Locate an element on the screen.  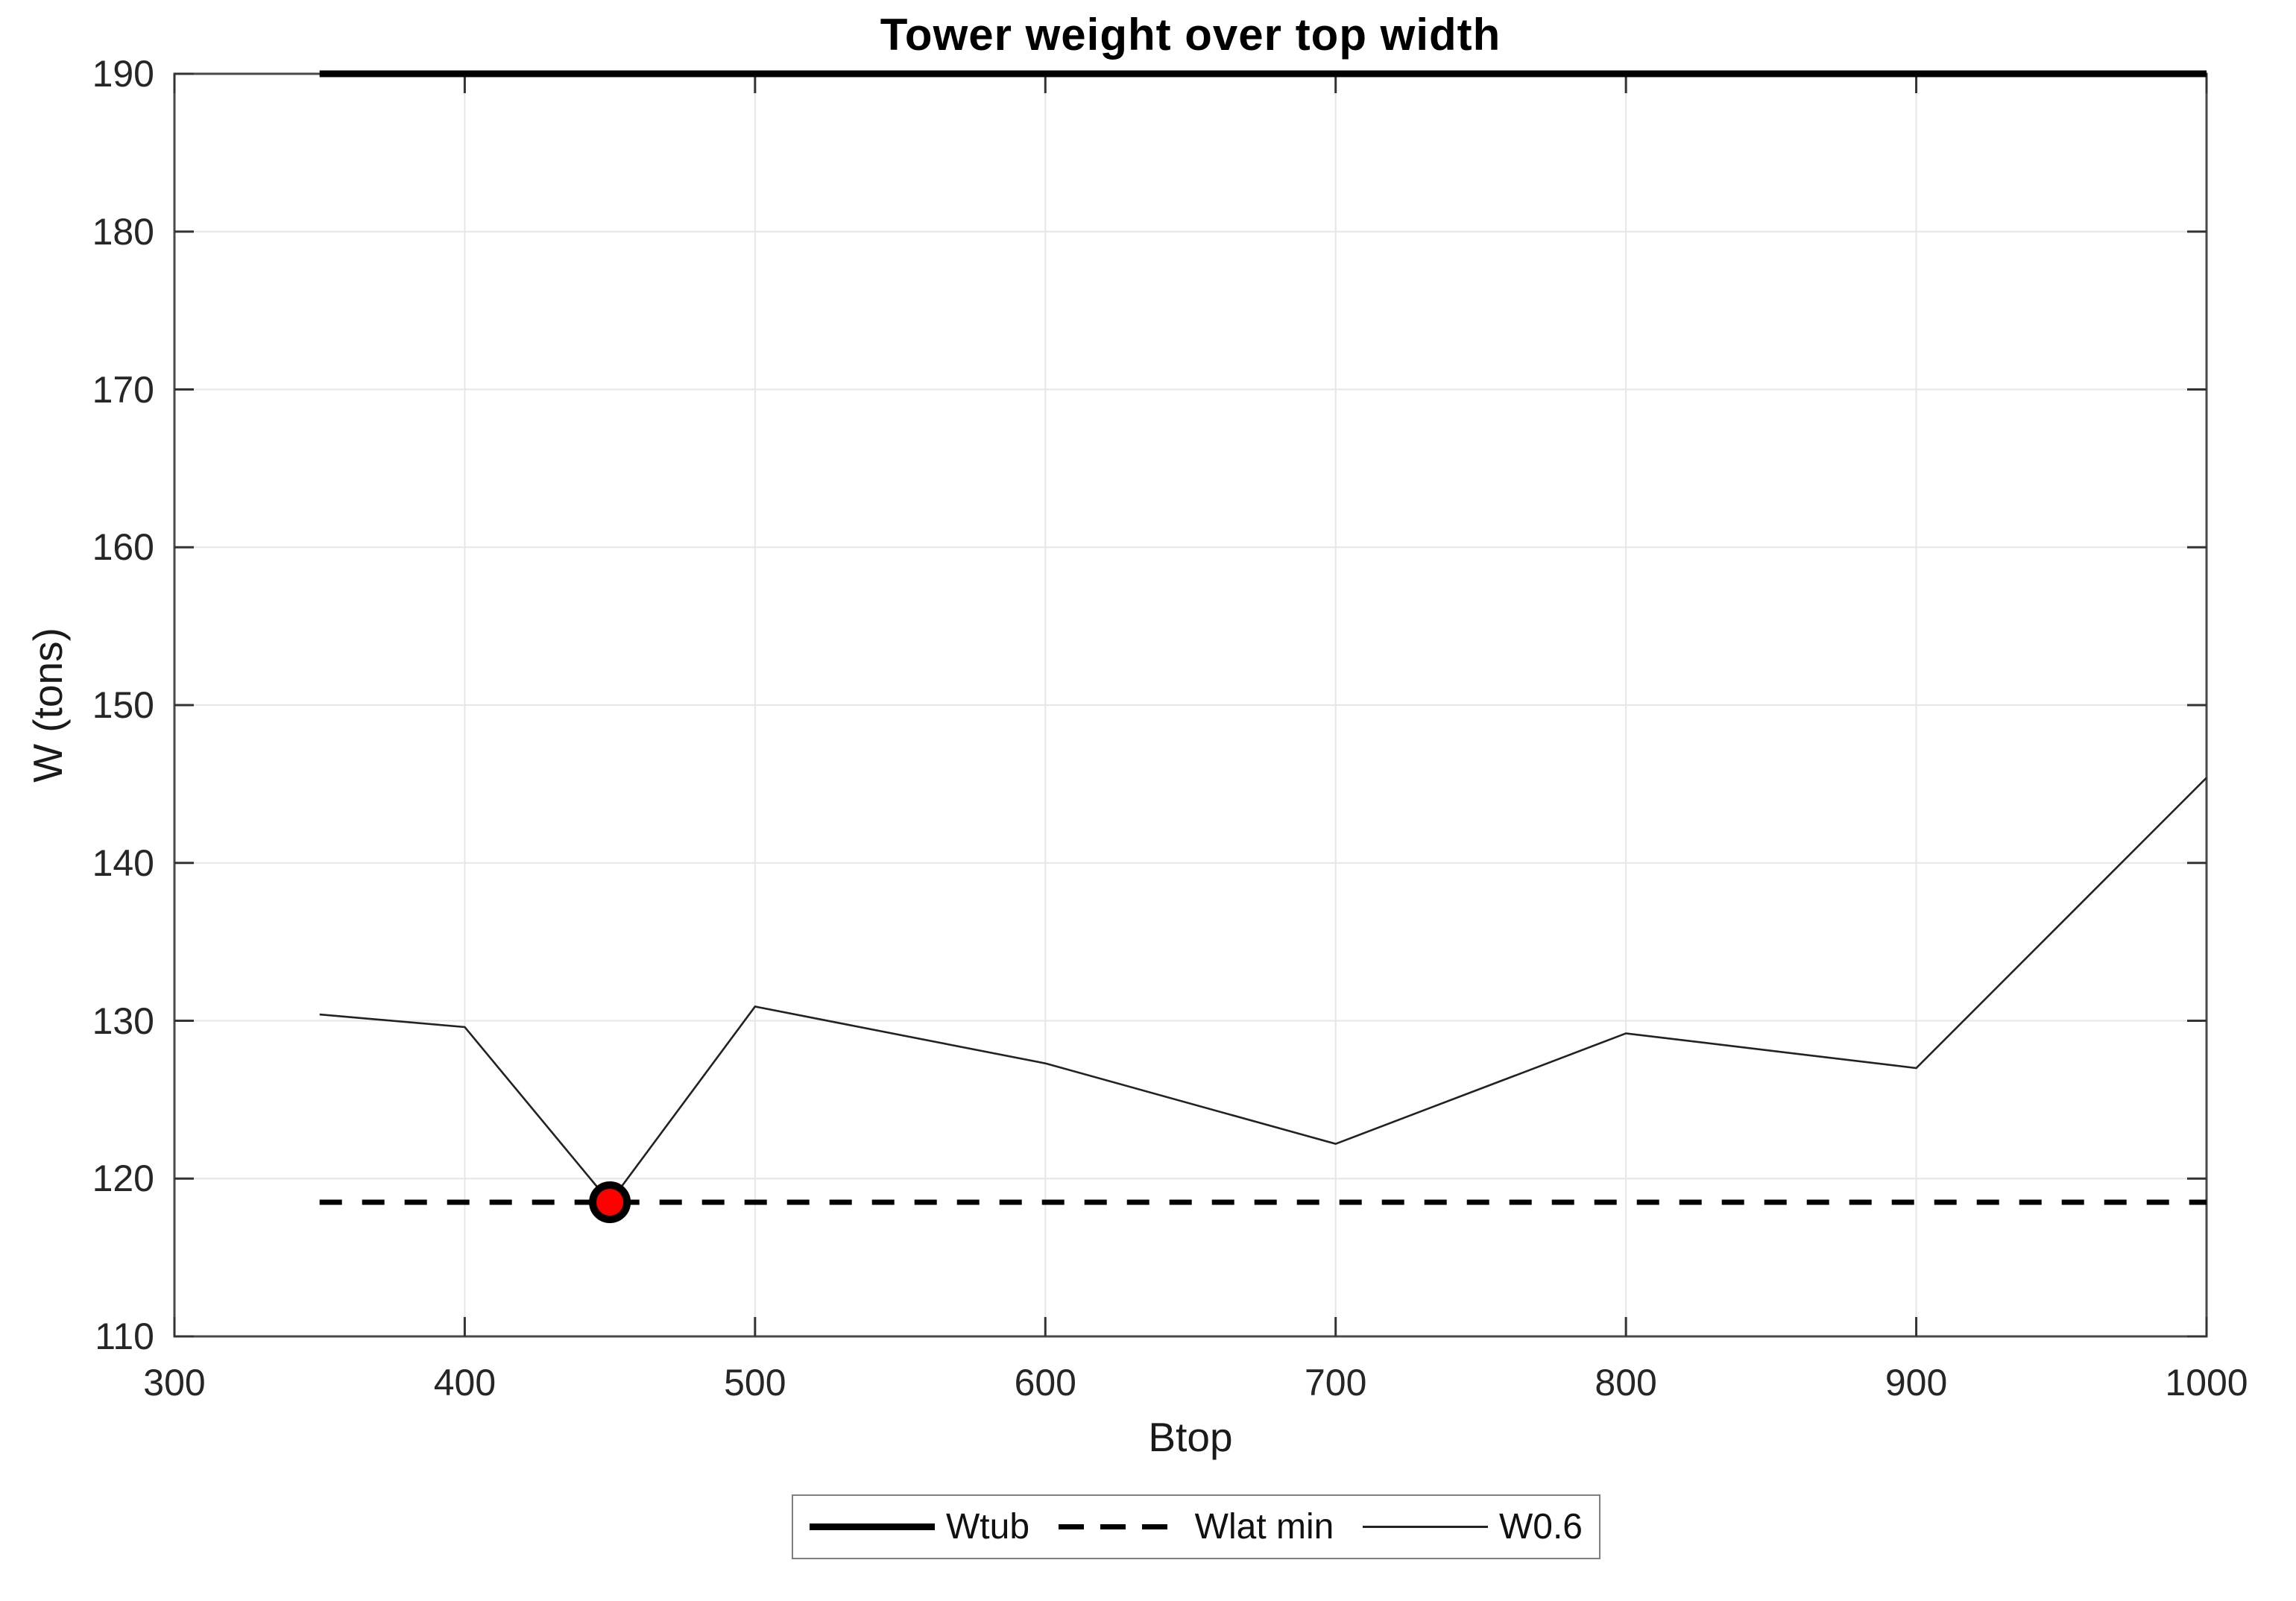
optimum-marker is located at coordinates (610, 1202).